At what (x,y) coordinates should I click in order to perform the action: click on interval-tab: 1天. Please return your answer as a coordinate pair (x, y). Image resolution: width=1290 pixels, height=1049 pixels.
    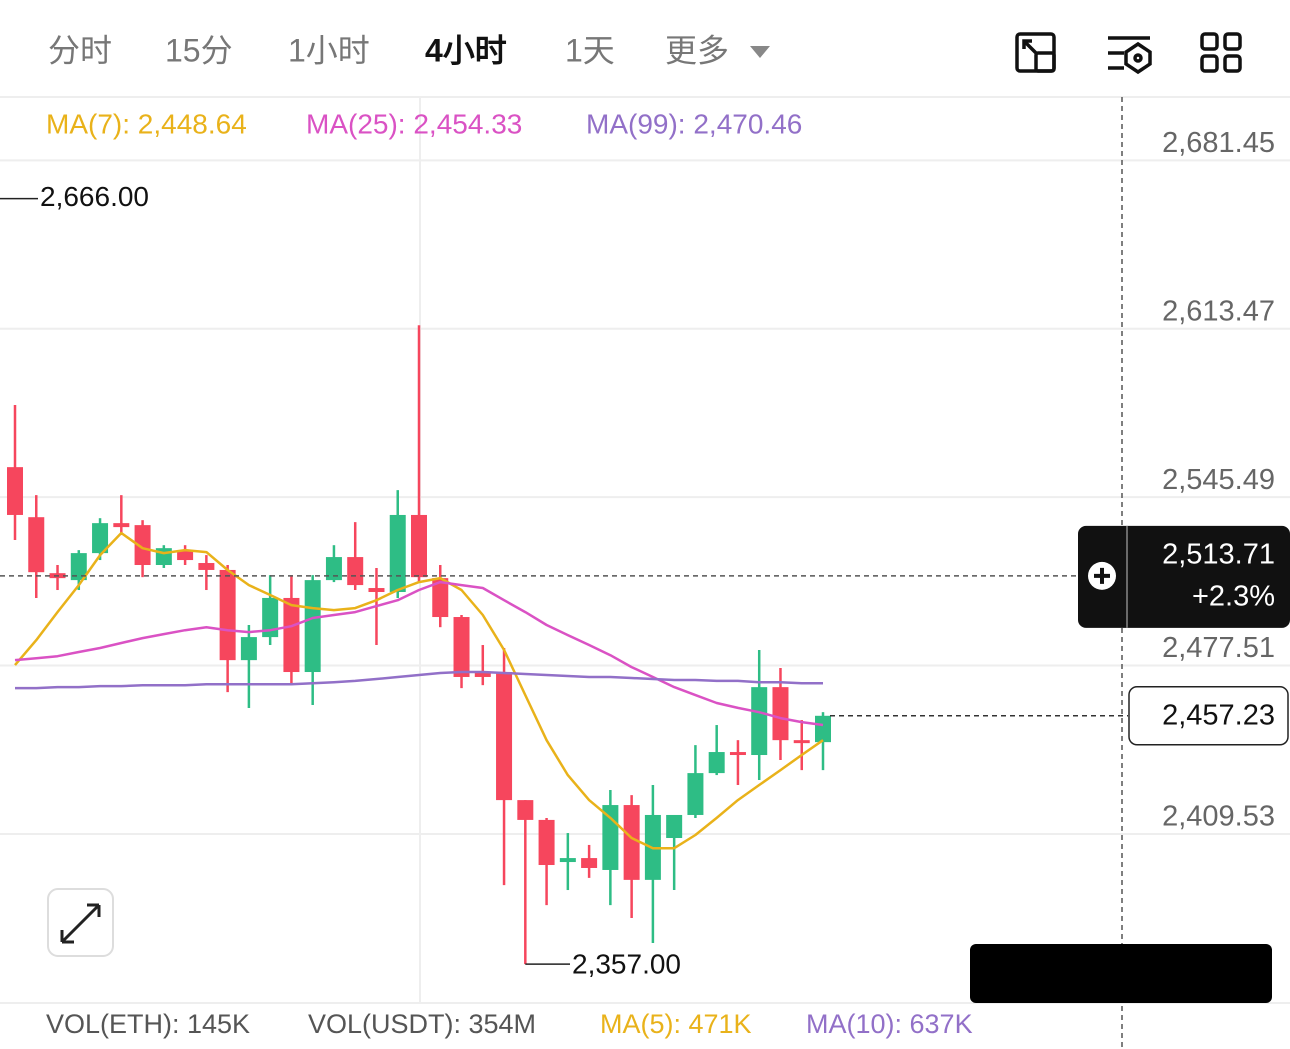
    Looking at the image, I should click on (590, 50).